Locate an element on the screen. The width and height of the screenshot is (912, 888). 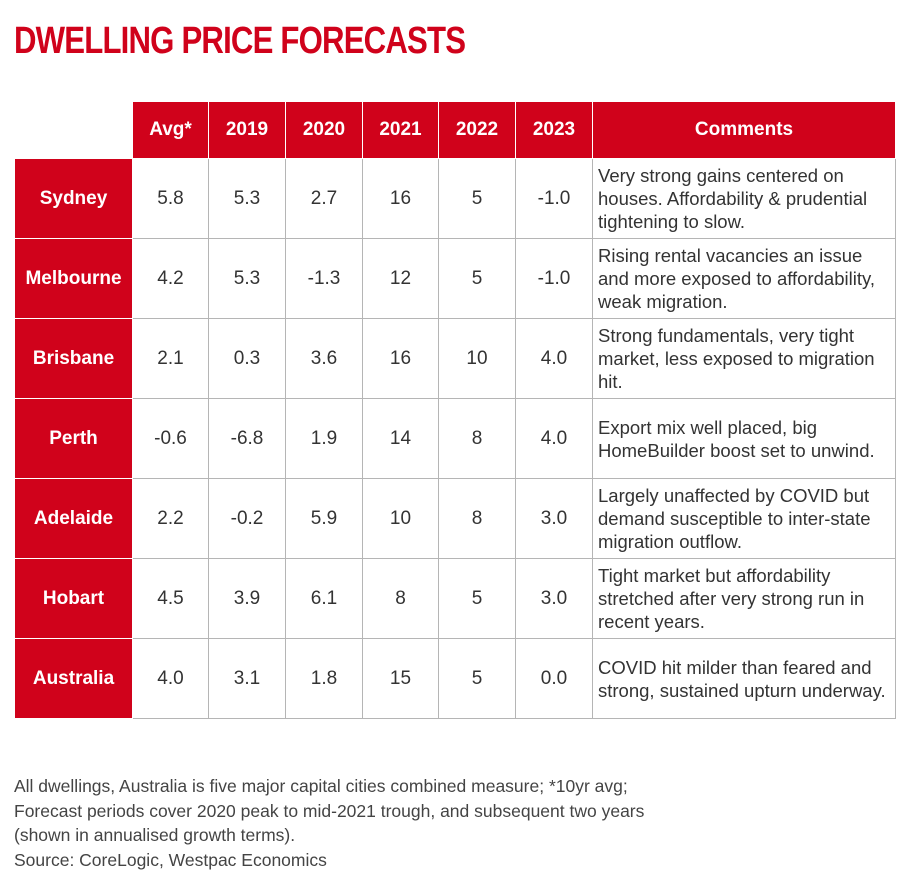
table-cell: 4.5 is located at coordinates (170, 598).